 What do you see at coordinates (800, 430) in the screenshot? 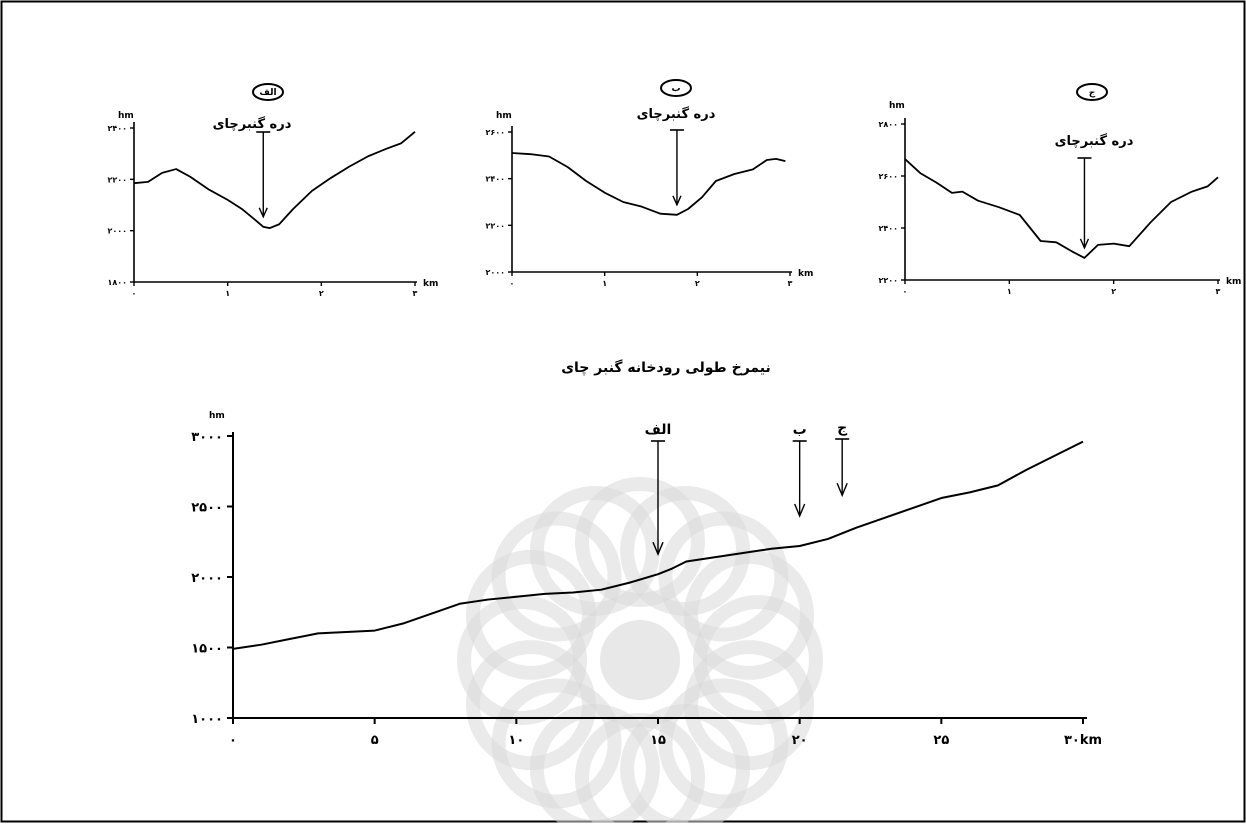
I see `marker-label: ب` at bounding box center [800, 430].